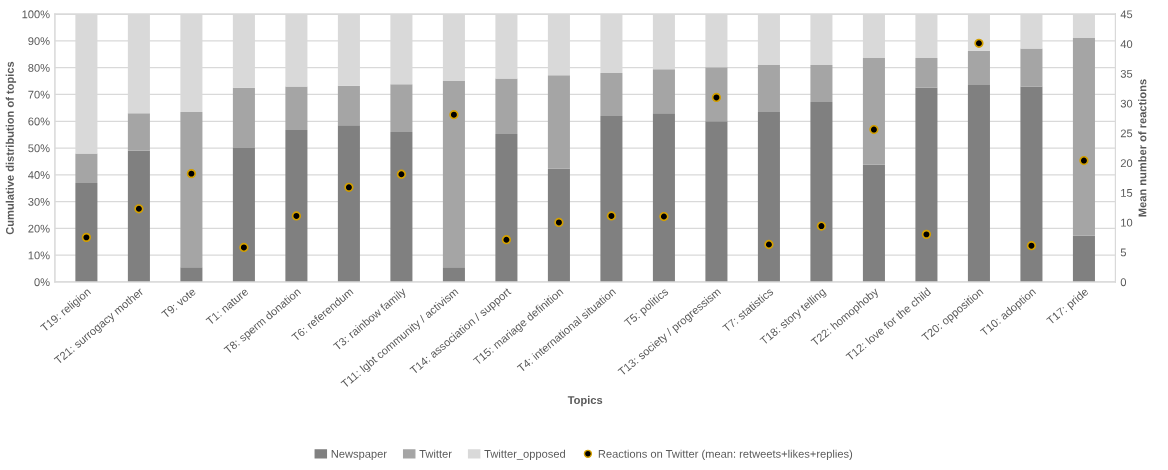  What do you see at coordinates (39, 41) in the screenshot?
I see `y-tick-label: 90%` at bounding box center [39, 41].